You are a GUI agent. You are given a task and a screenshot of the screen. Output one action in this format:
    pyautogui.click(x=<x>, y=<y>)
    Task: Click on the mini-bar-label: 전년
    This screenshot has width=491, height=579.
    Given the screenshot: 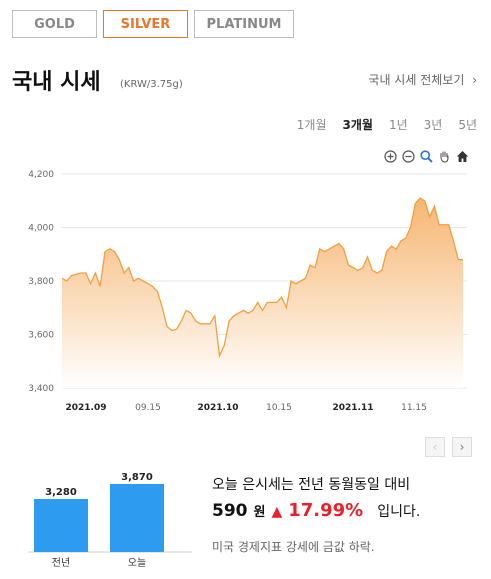 What is the action you would take?
    pyautogui.click(x=61, y=563)
    